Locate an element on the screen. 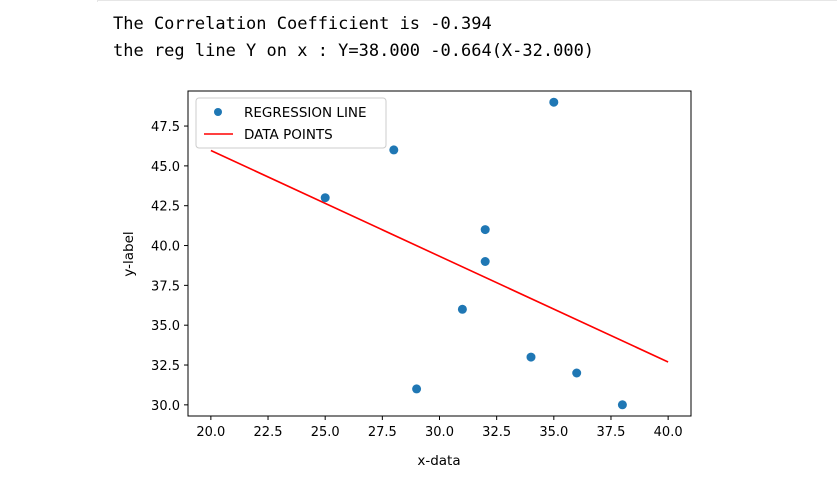  legend-label-scatter: REGRESSION LINE is located at coordinates (305, 113).